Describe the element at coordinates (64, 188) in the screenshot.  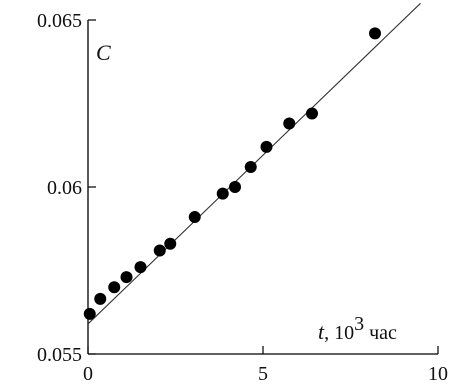
I see `y-tick-label: 0.06` at that location.